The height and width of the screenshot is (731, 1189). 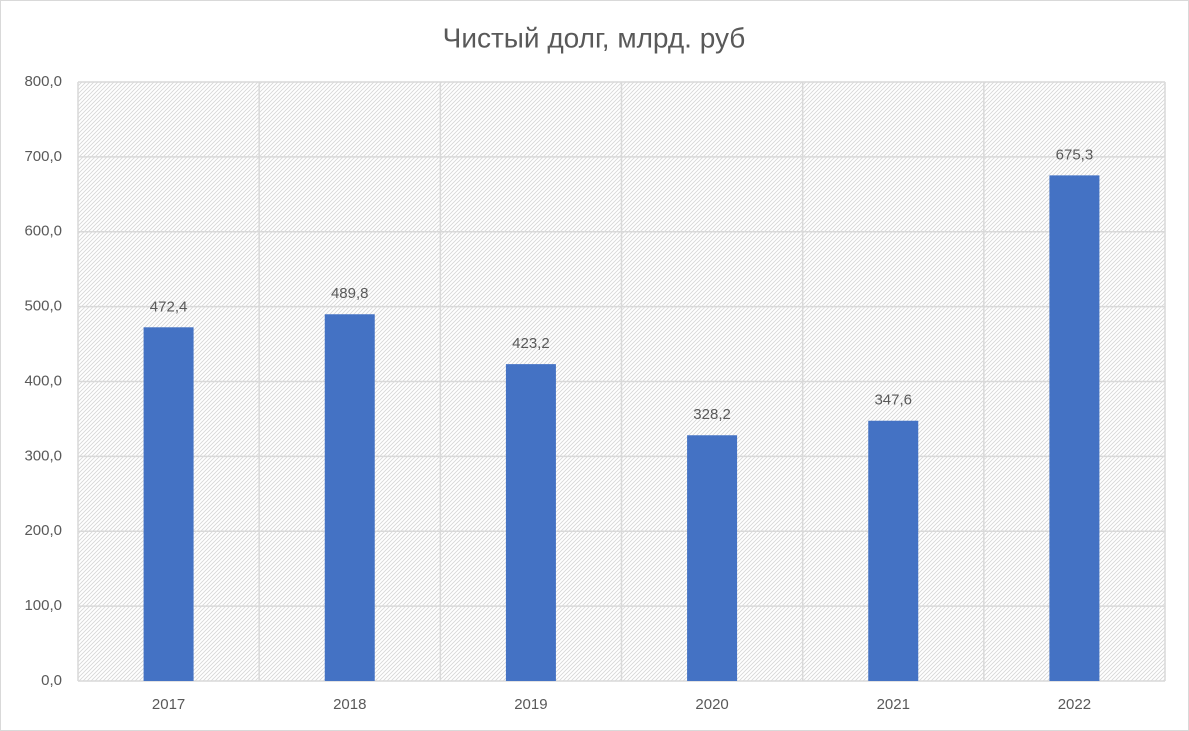 I want to click on data-label: 328,2, so click(x=712, y=414).